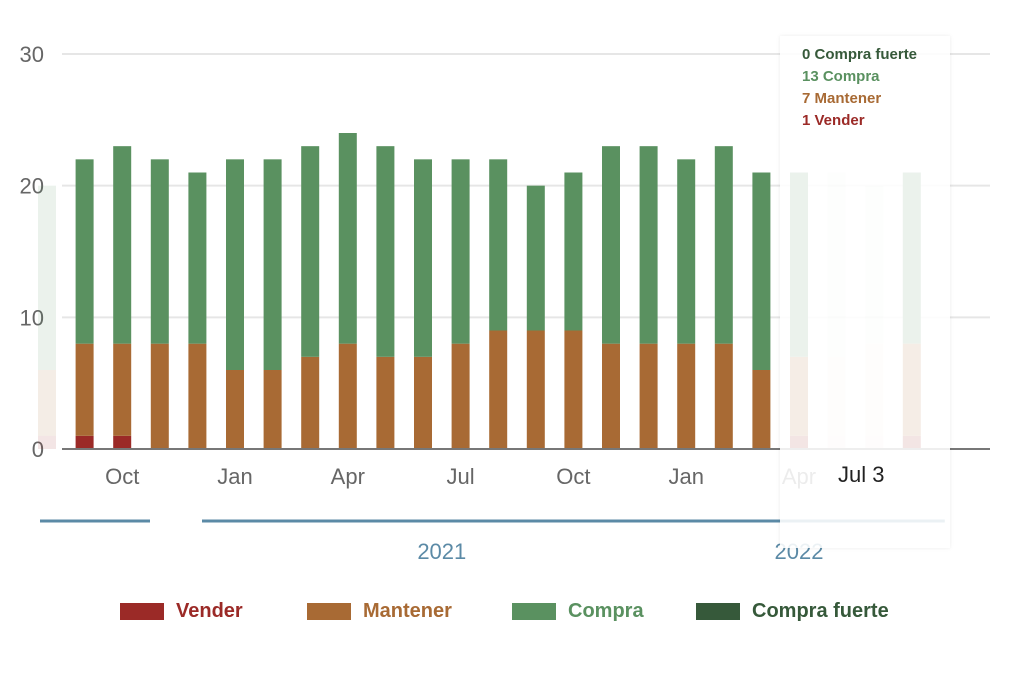  What do you see at coordinates (142, 611) in the screenshot?
I see `legend-swatch-vender` at bounding box center [142, 611].